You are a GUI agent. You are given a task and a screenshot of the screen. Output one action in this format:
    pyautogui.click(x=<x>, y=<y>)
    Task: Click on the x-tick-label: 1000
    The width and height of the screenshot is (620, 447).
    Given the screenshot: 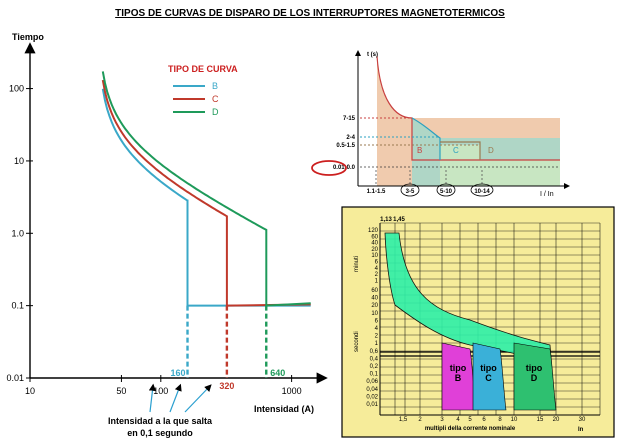 What is the action you would take?
    pyautogui.click(x=292, y=391)
    